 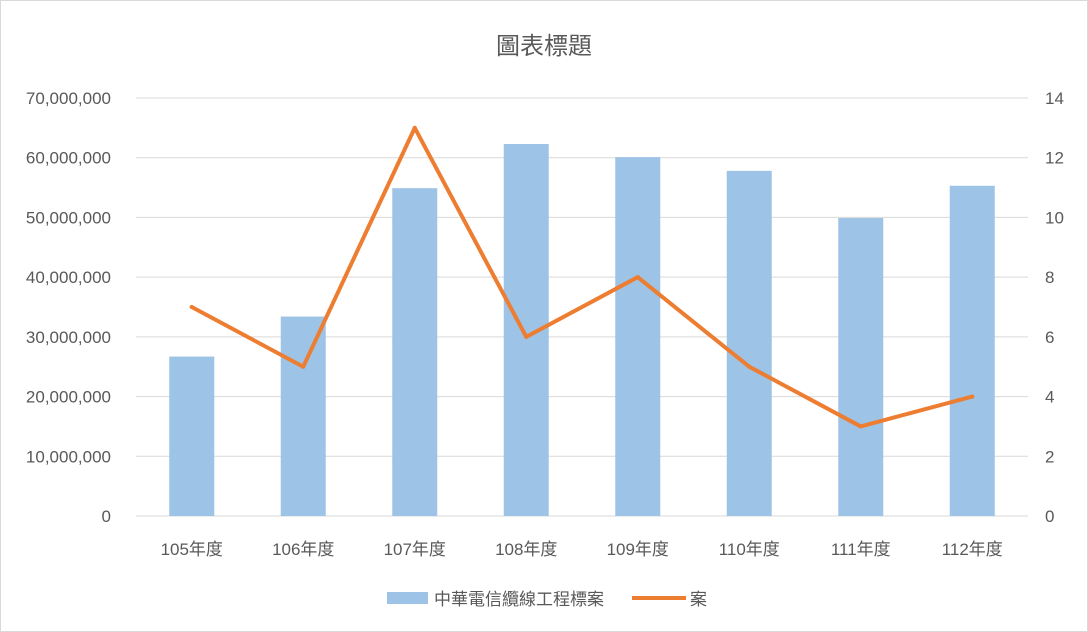 I want to click on left-tick-label: 50,000,000, so click(x=68, y=217).